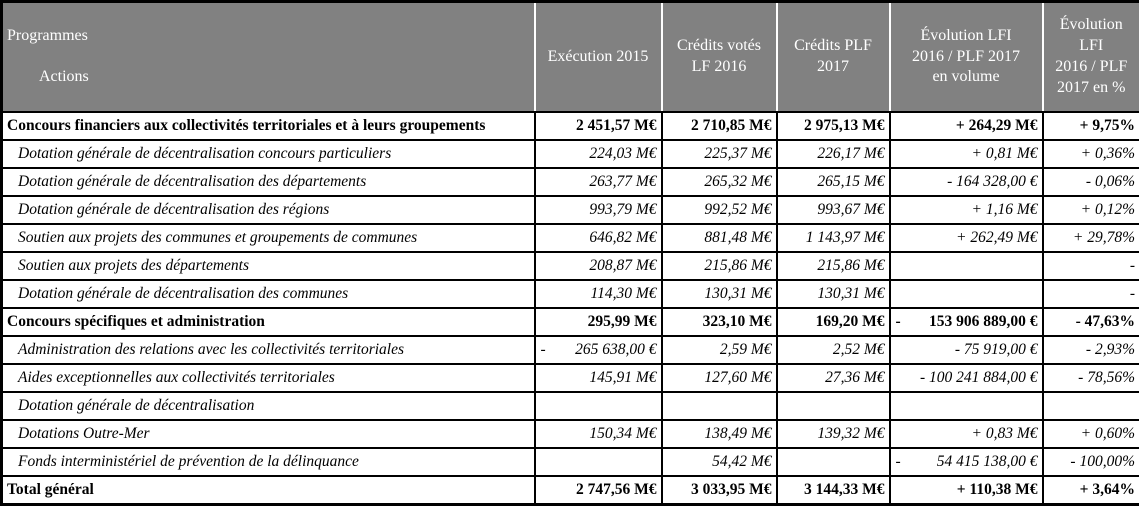 This screenshot has width=1139, height=512. What do you see at coordinates (1090, 209) in the screenshot?
I see `cell-pct: + 0,12%` at bounding box center [1090, 209].